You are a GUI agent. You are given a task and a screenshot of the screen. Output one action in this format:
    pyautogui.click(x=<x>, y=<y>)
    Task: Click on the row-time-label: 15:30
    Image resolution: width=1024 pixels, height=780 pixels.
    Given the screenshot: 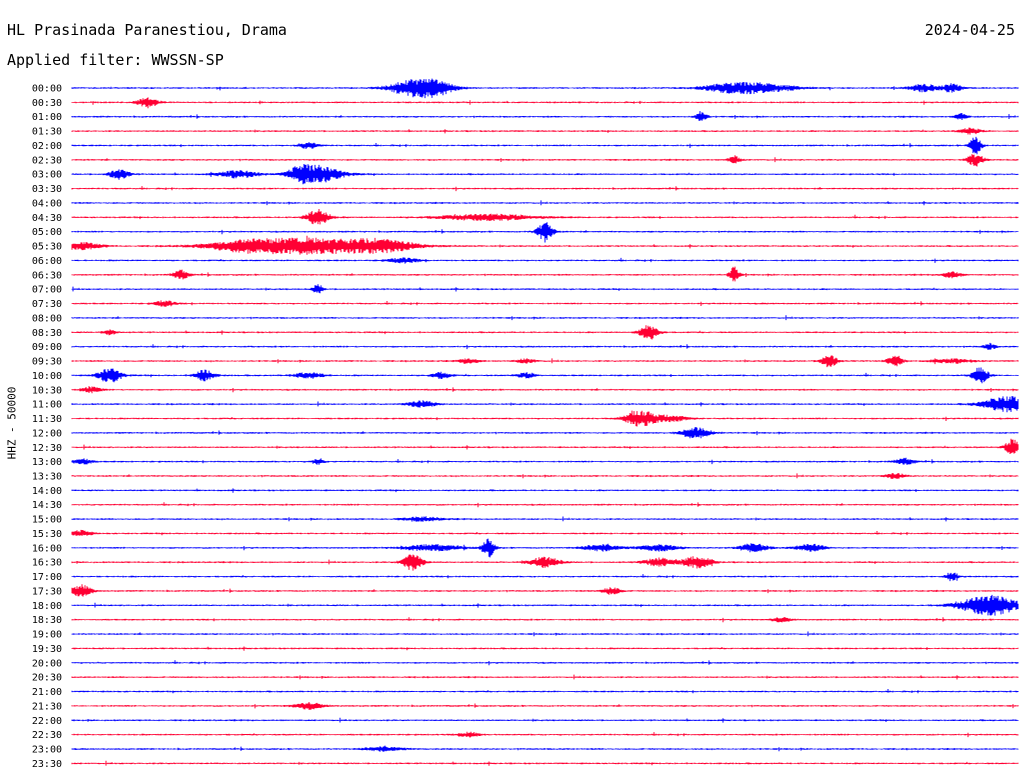 What is the action you would take?
    pyautogui.click(x=47, y=534)
    